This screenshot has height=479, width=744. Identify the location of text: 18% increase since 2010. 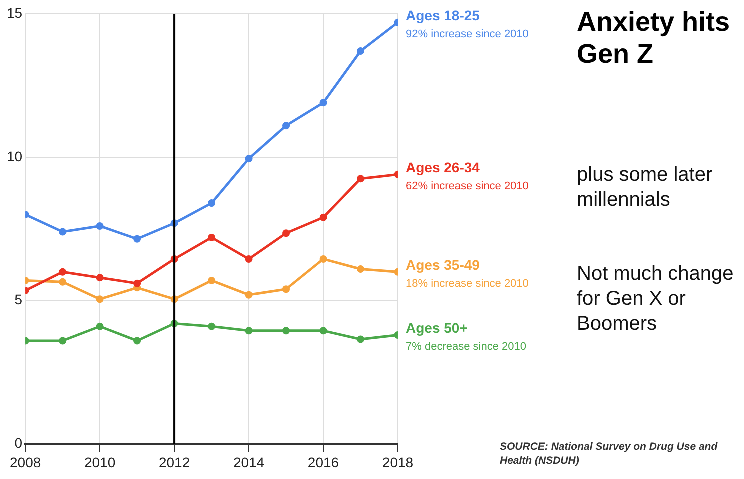
(467, 284).